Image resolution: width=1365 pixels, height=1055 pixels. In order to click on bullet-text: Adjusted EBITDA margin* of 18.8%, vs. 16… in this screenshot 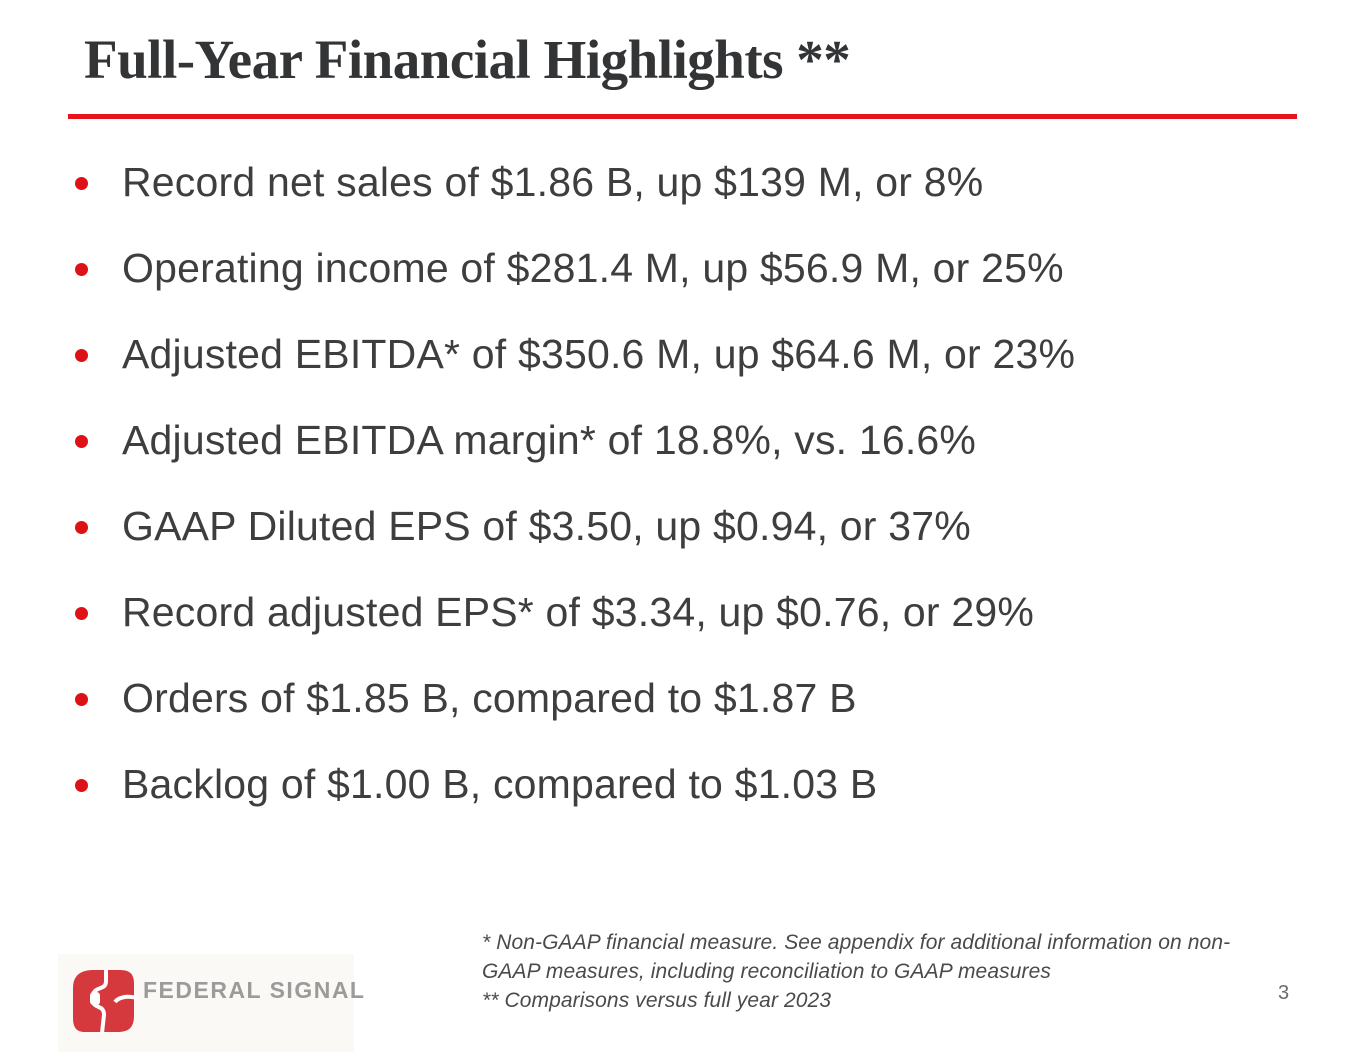, I will do `click(549, 439)`.